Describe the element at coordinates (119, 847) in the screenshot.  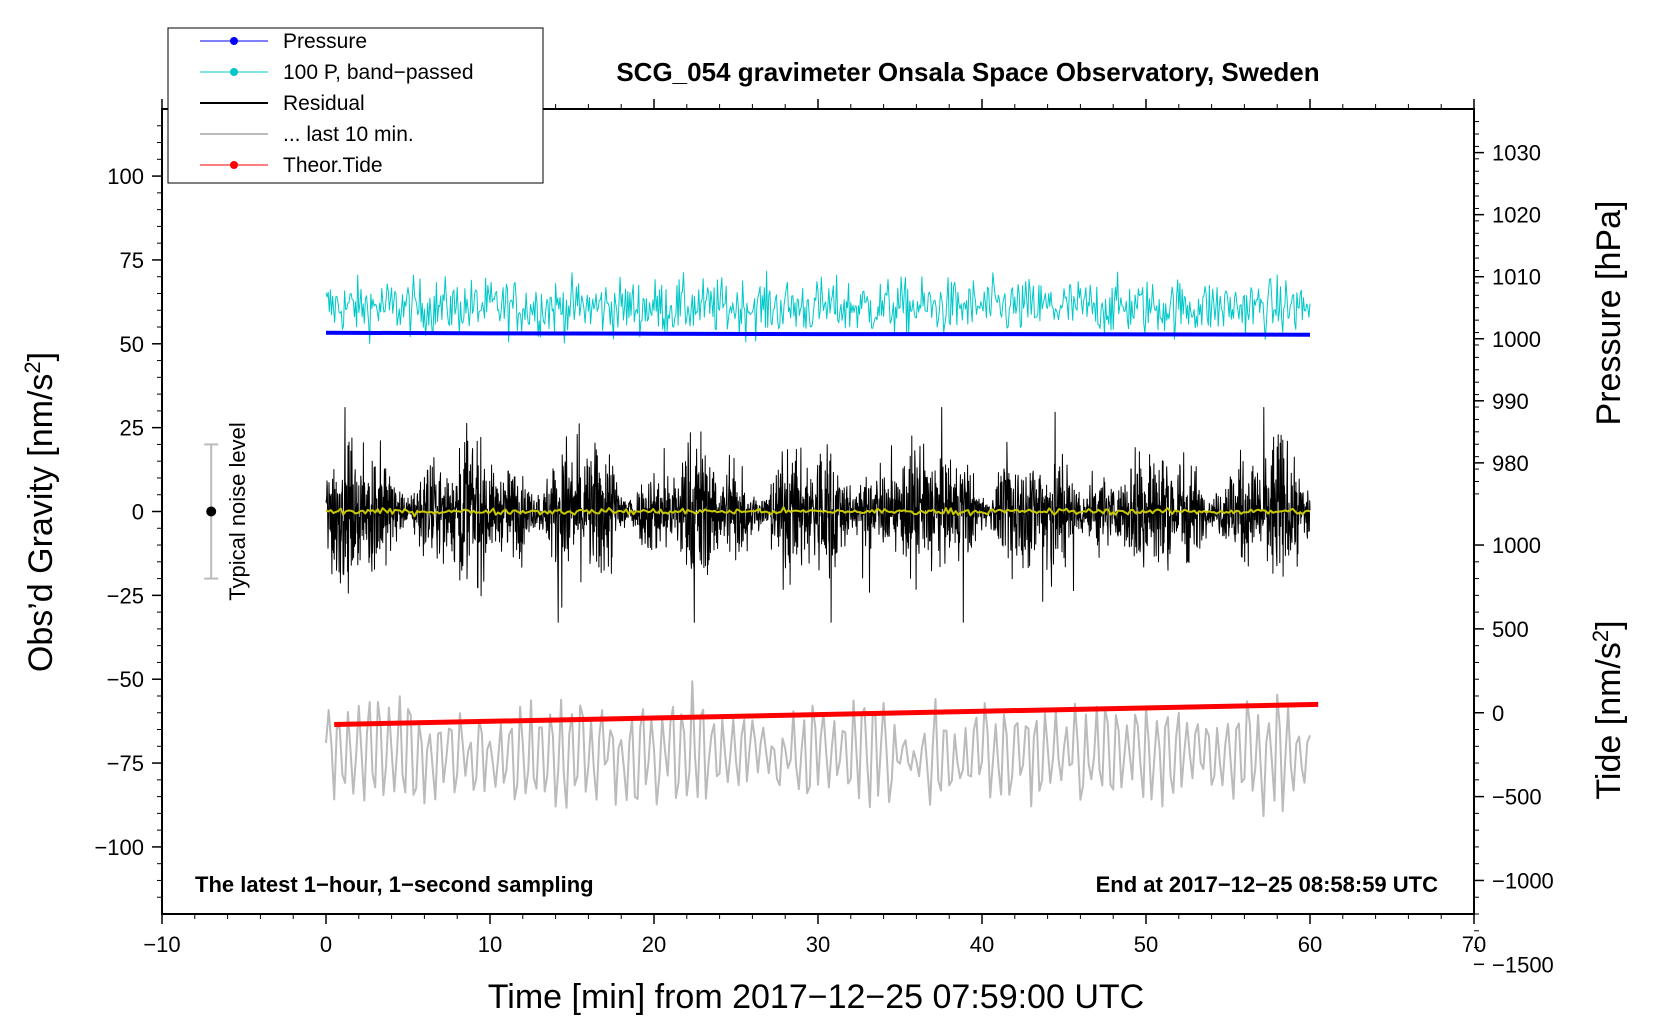
I see `y-tick-label: −100` at that location.